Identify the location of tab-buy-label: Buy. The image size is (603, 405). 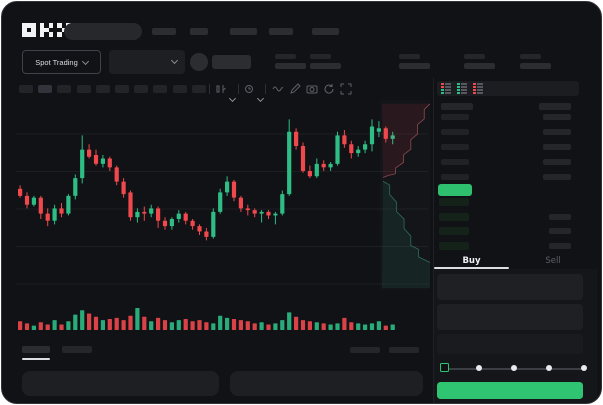
(471, 261).